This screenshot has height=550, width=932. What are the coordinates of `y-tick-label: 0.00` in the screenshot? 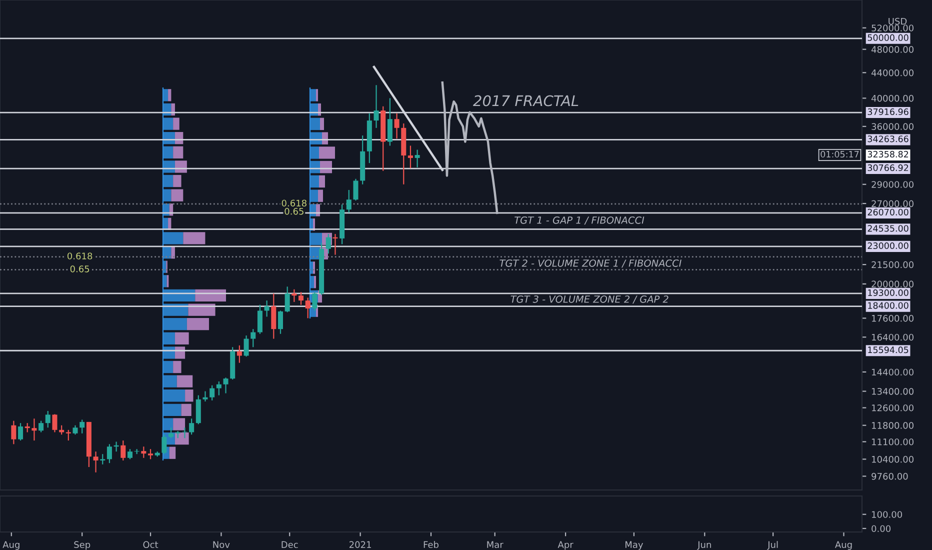 It's located at (881, 528).